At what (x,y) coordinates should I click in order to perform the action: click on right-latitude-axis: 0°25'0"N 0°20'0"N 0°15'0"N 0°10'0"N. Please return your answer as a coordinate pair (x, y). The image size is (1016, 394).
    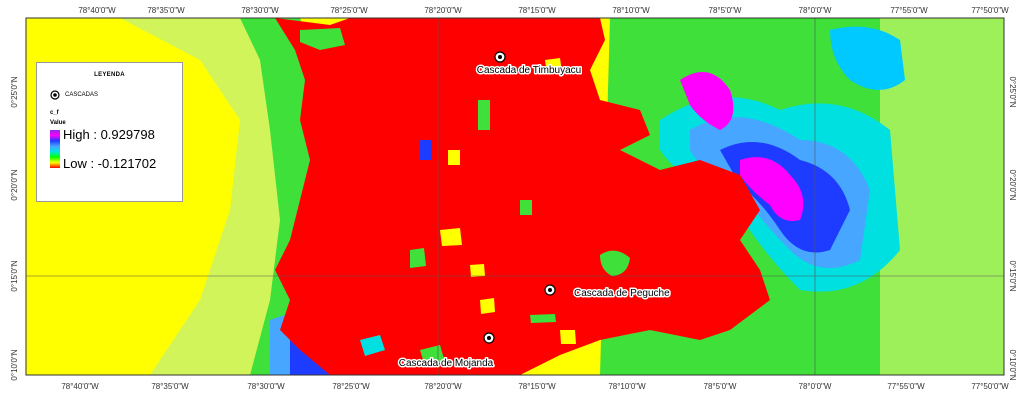
    Looking at the image, I should click on (1012, 228).